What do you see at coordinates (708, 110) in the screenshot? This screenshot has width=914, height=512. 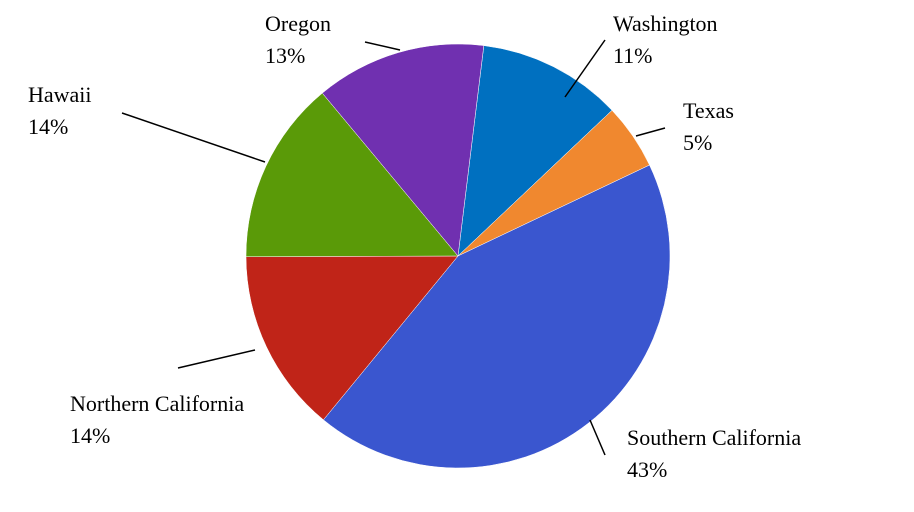 I see `slice-label: Texas` at bounding box center [708, 110].